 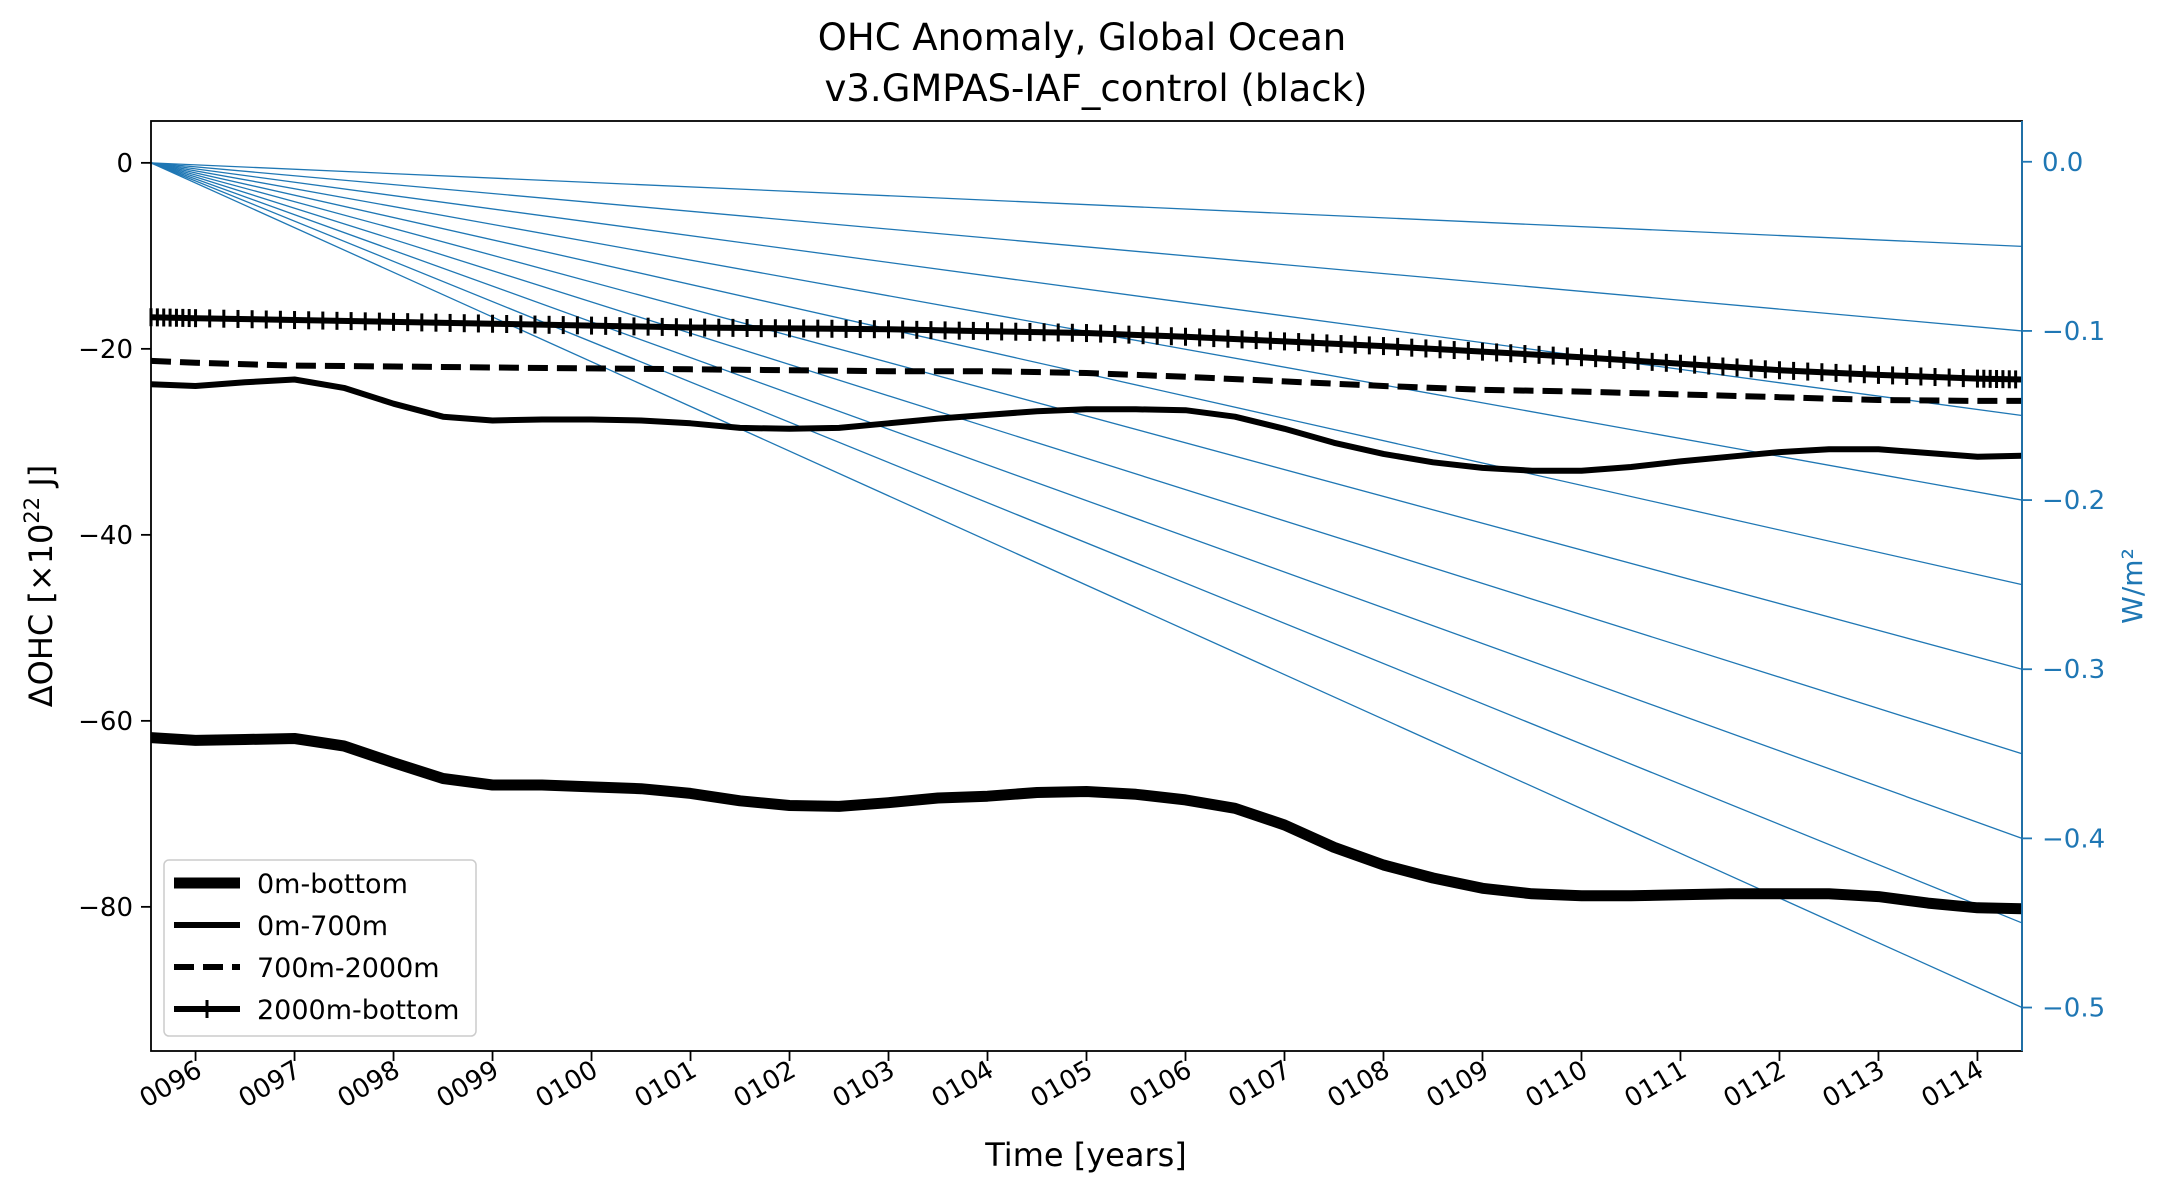 What do you see at coordinates (1854, 1084) in the screenshot?
I see `x-tick-label-0113: 0113` at bounding box center [1854, 1084].